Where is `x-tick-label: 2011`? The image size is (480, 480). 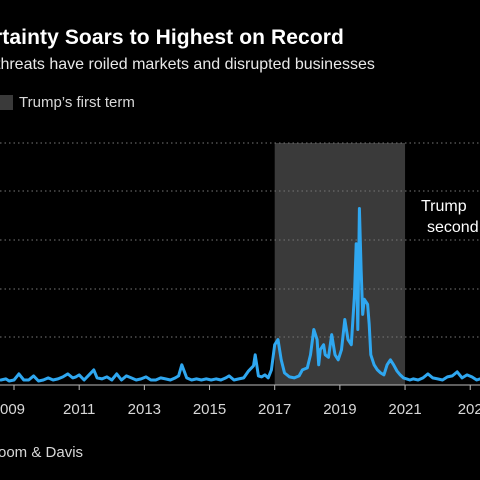
x-tick-label: 2011 is located at coordinates (79, 409).